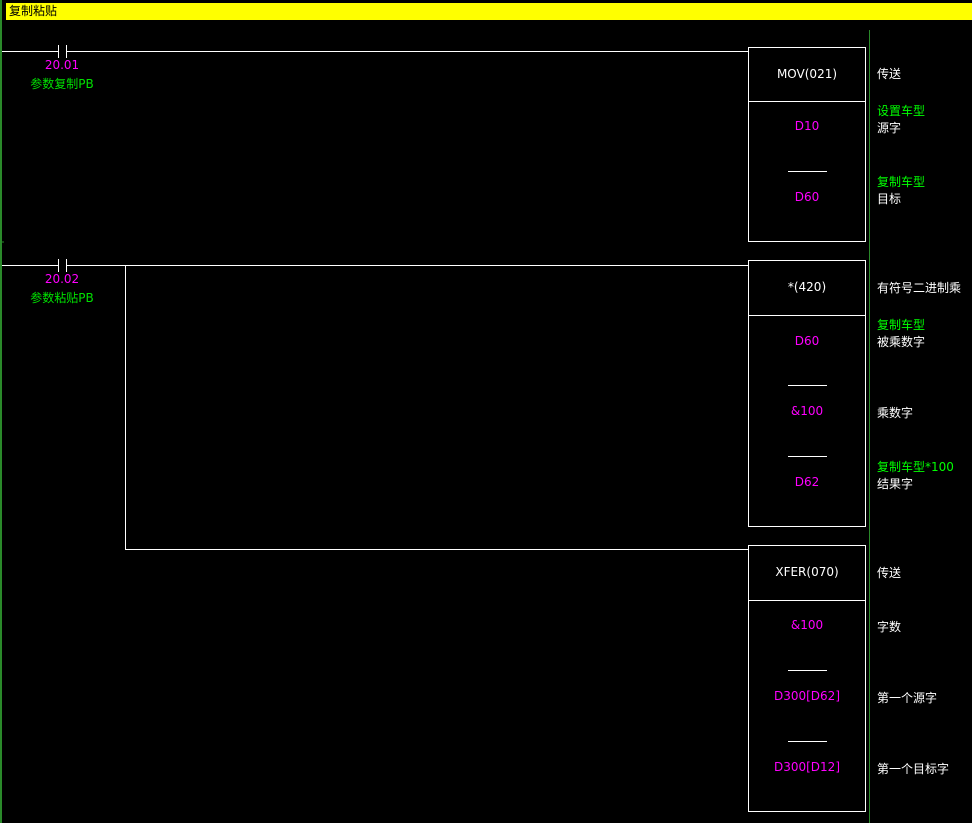  I want to click on instruction-block-xfer: XFER(070), so click(807, 678).